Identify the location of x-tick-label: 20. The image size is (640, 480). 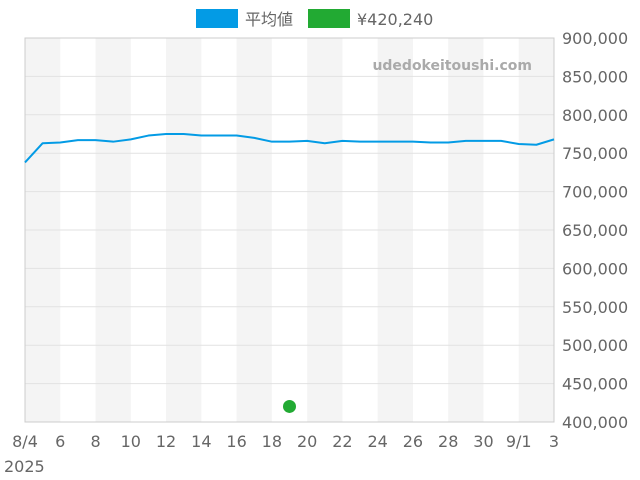
(307, 441).